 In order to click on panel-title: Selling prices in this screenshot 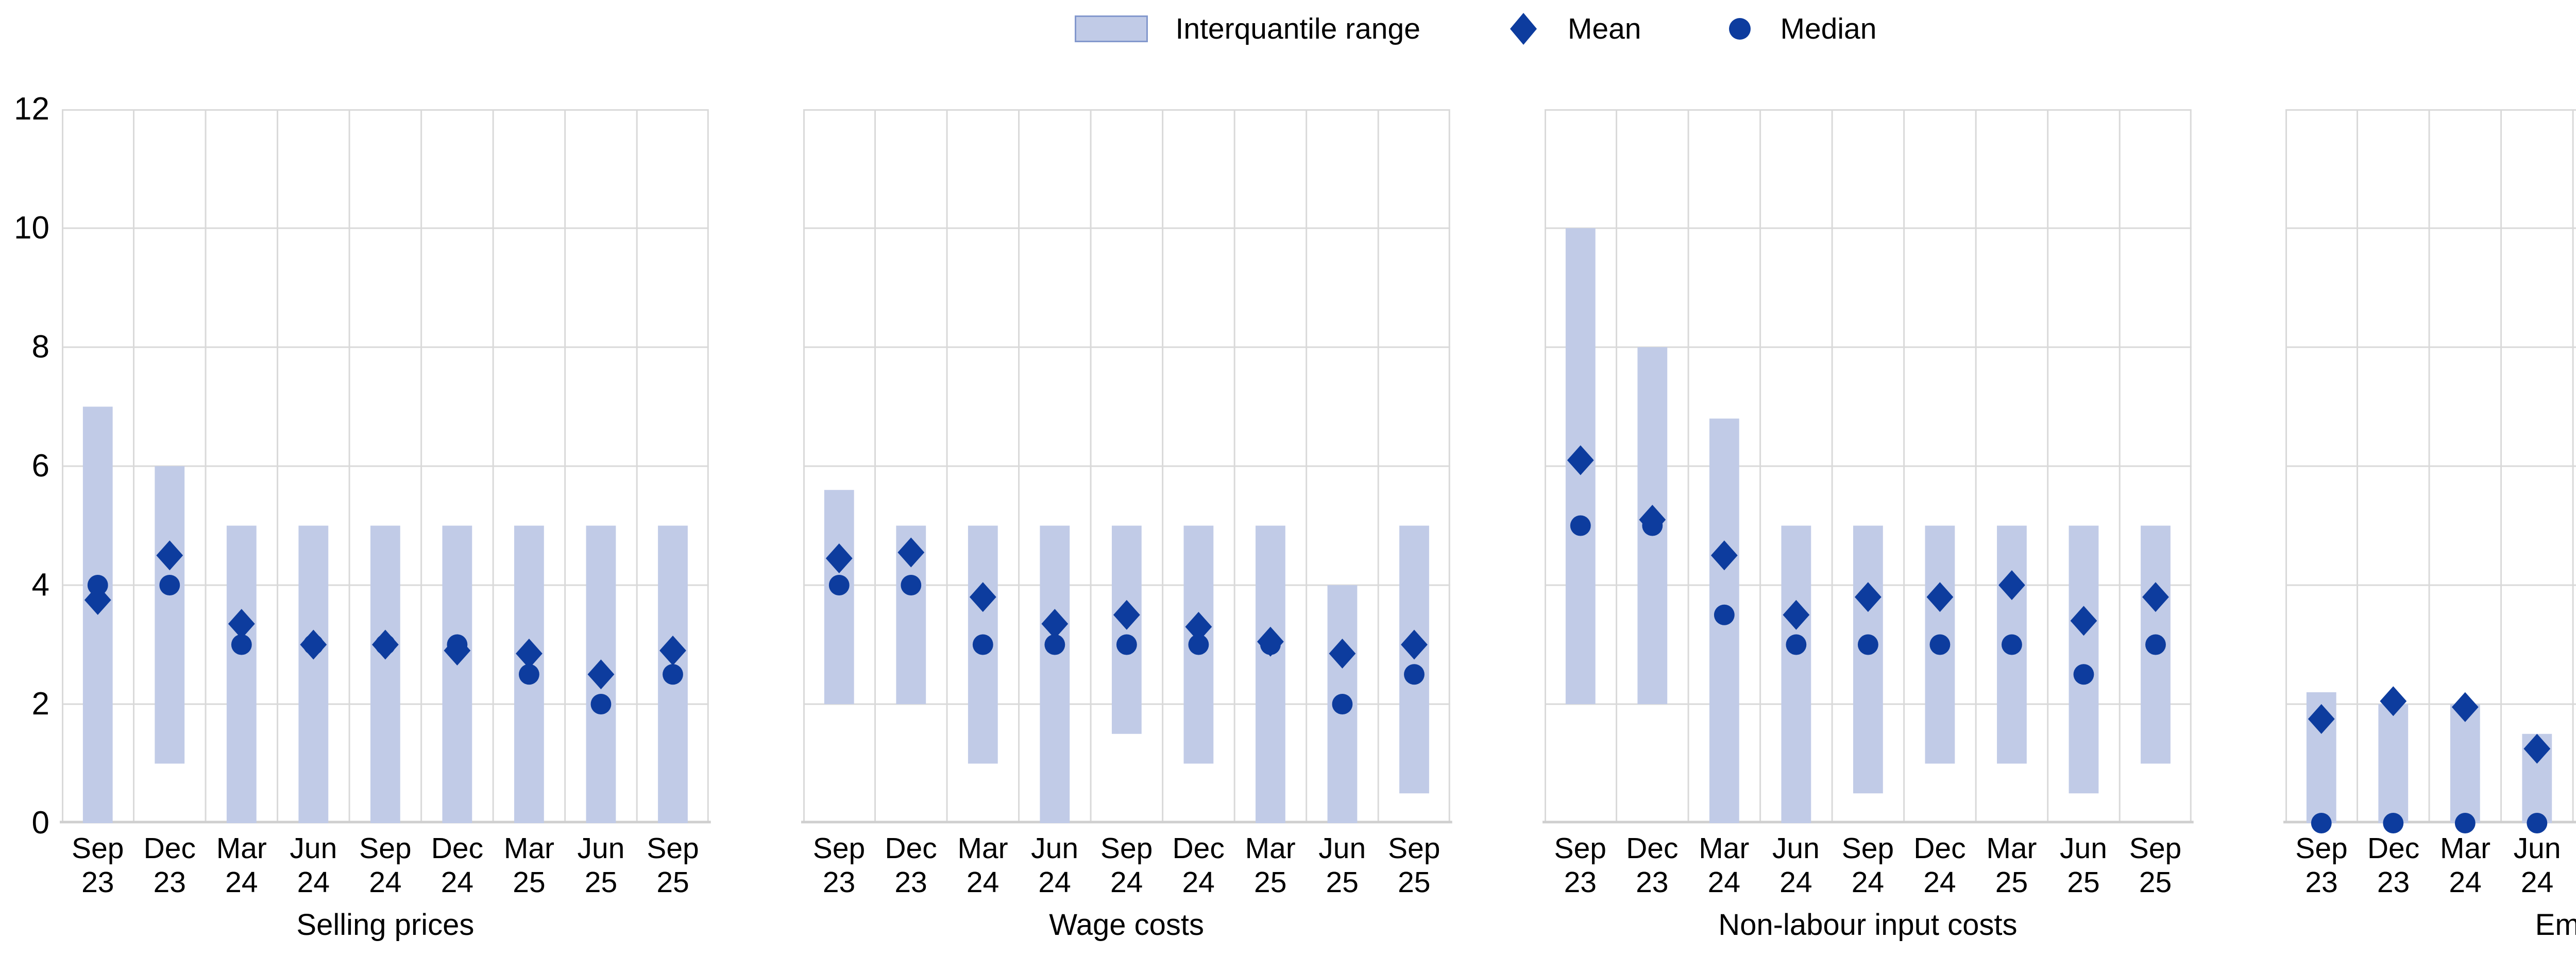, I will do `click(385, 925)`.